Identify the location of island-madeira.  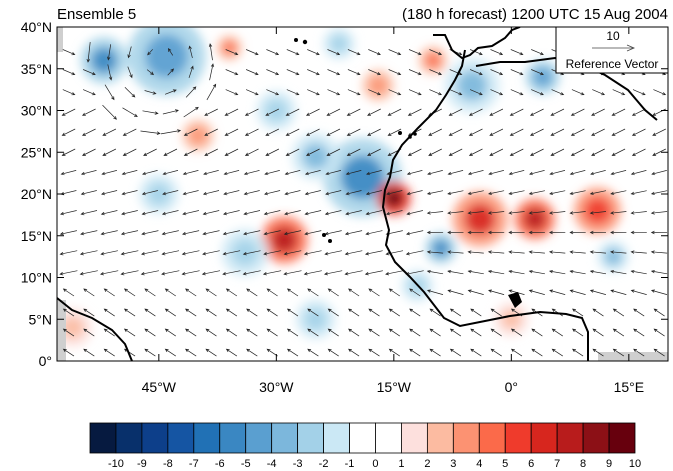
(400, 133).